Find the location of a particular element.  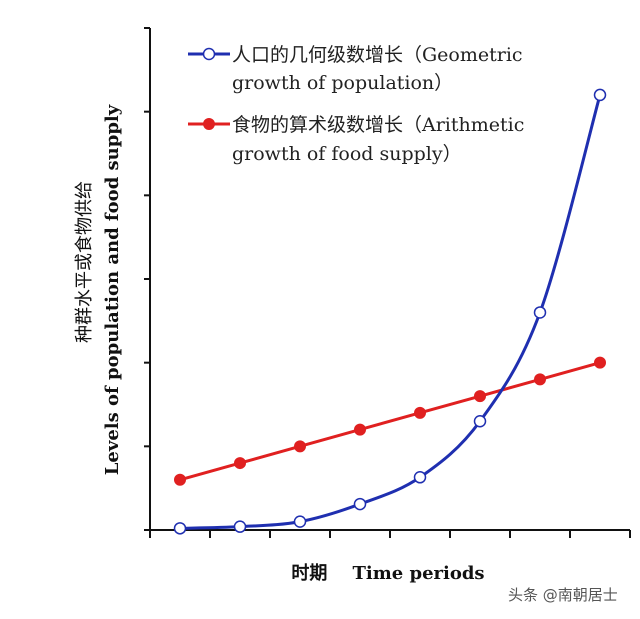

y-axis-title-en: Levels of population and food supply is located at coordinates (112, 289).